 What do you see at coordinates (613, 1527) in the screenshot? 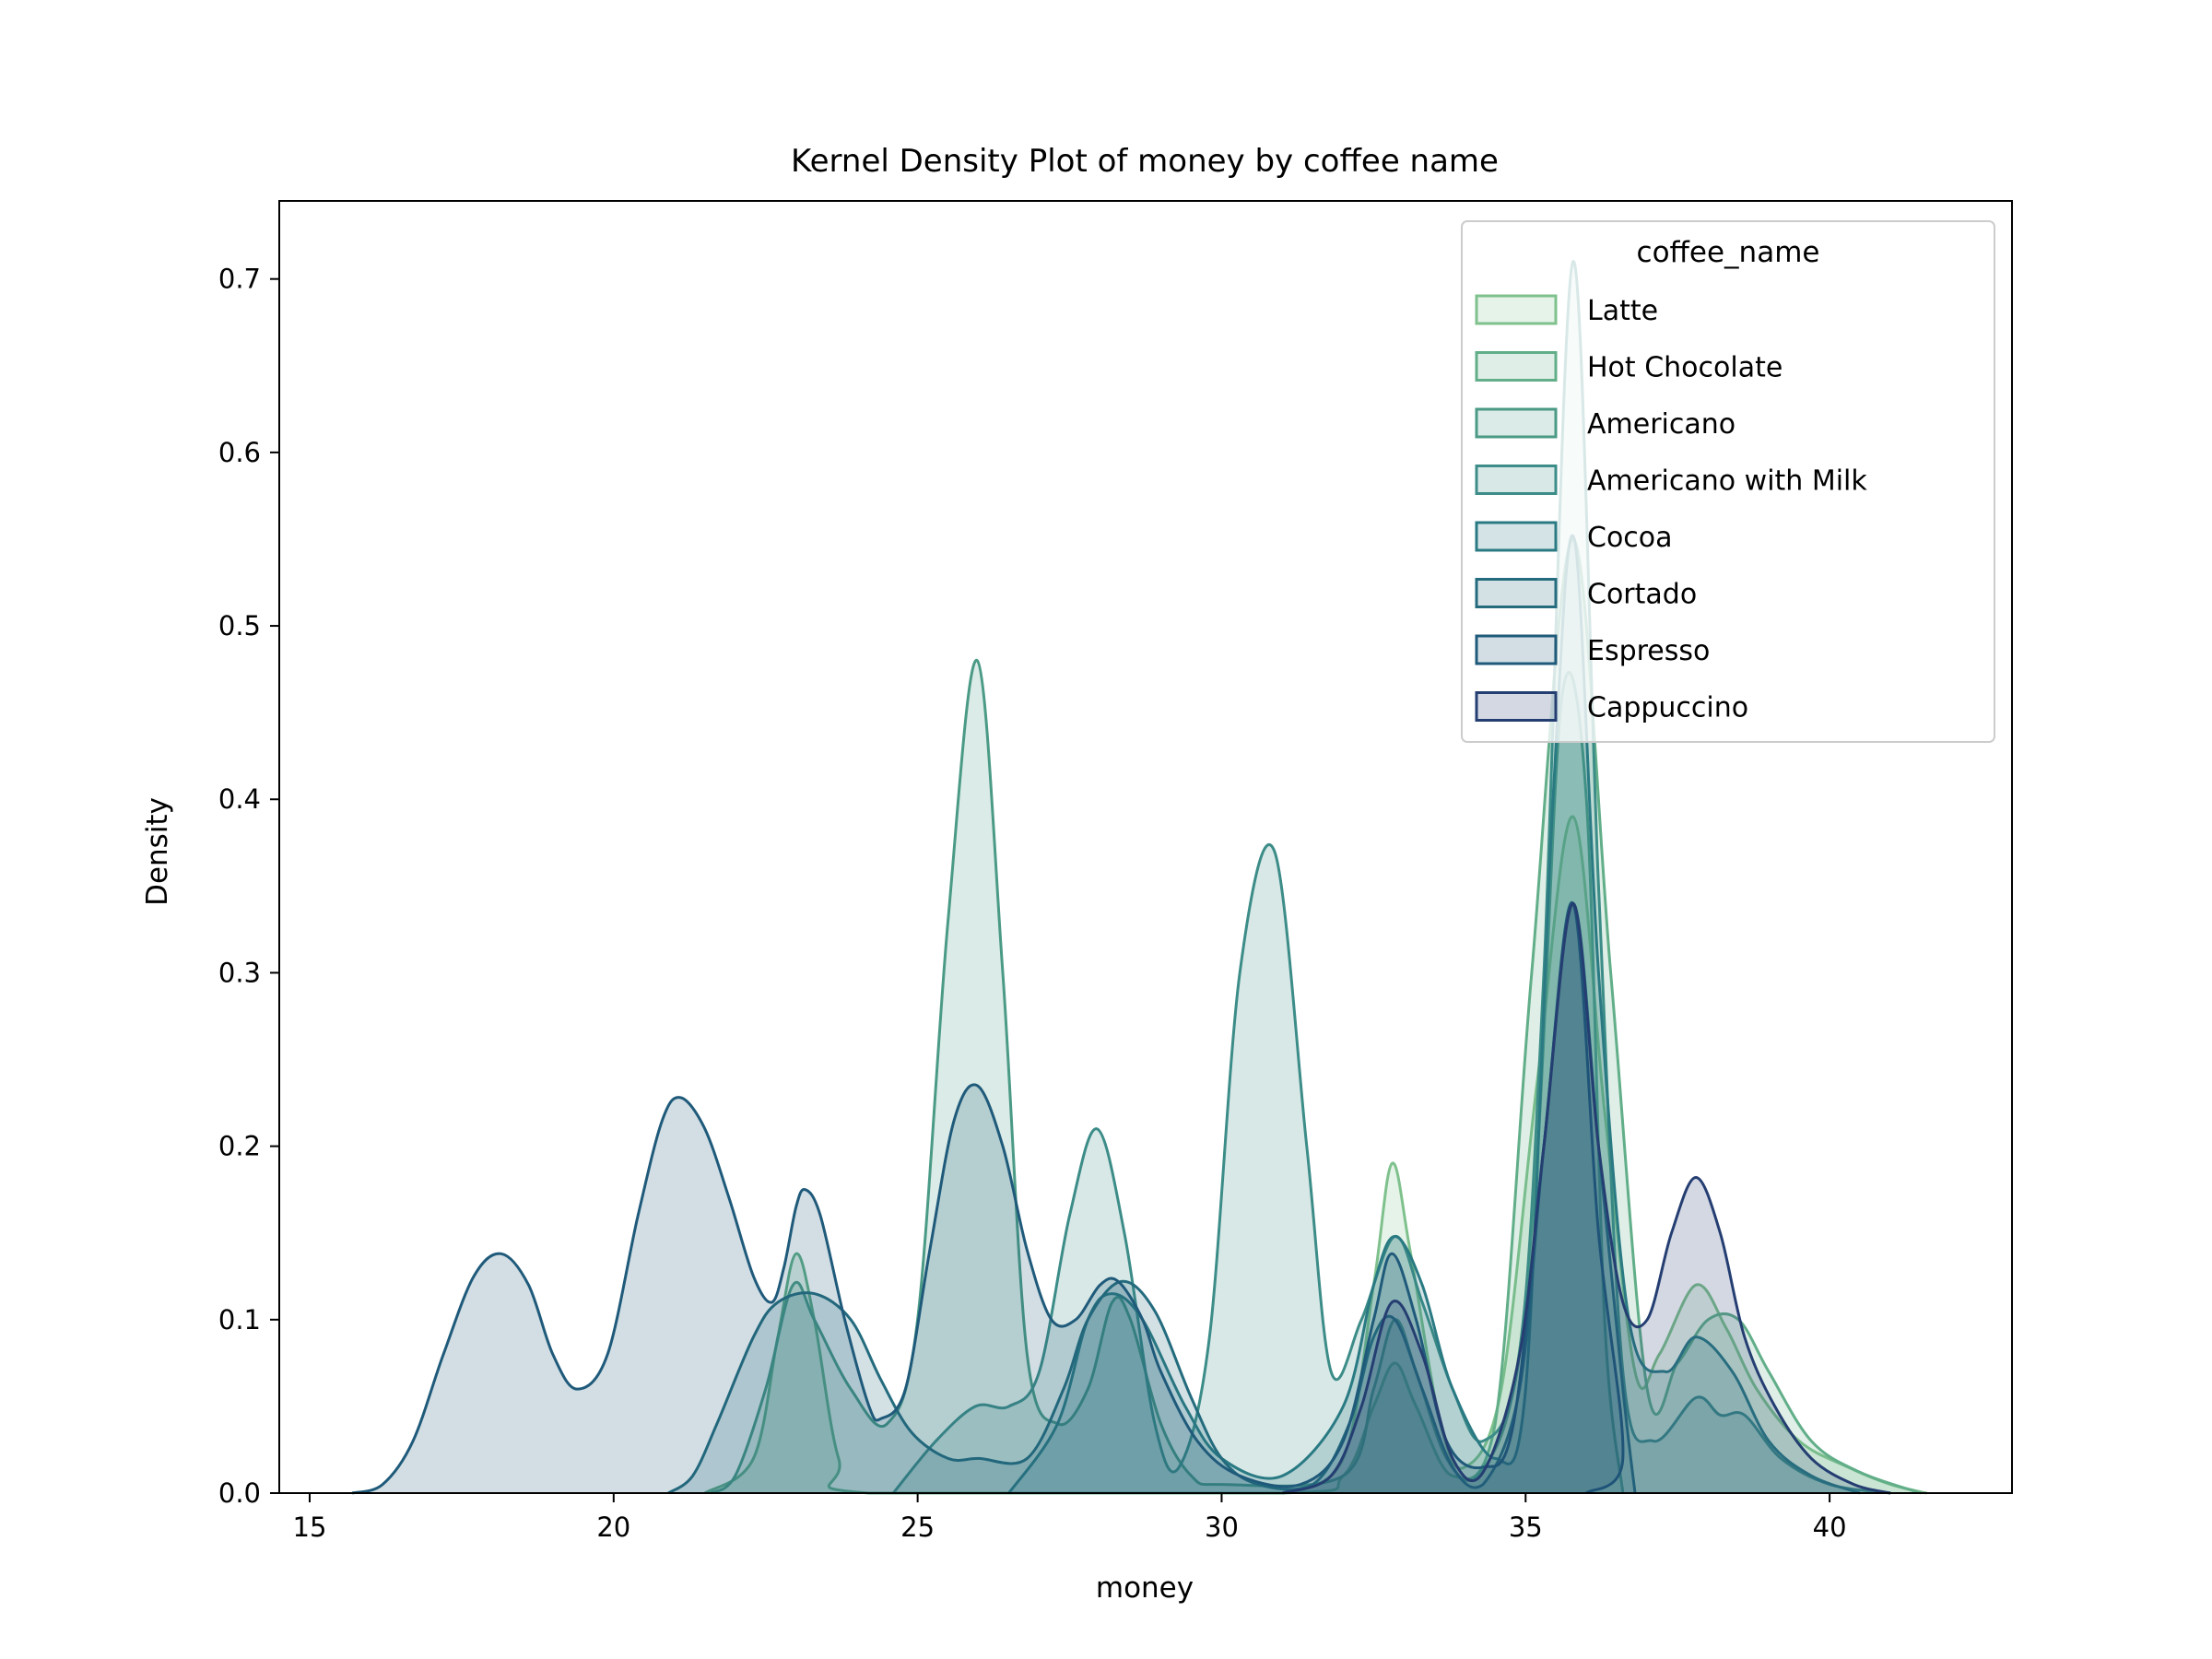
I see `x-tick-label: 20` at bounding box center [613, 1527].